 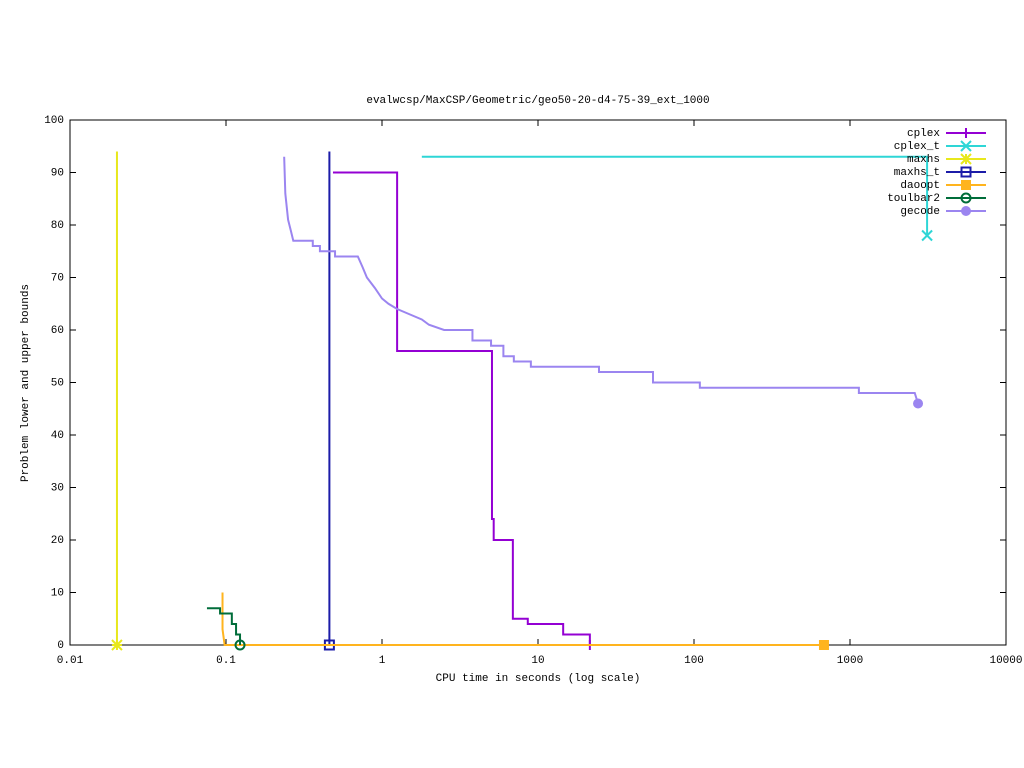 What do you see at coordinates (920, 186) in the screenshot?
I see `legend-label: daoopt` at bounding box center [920, 186].